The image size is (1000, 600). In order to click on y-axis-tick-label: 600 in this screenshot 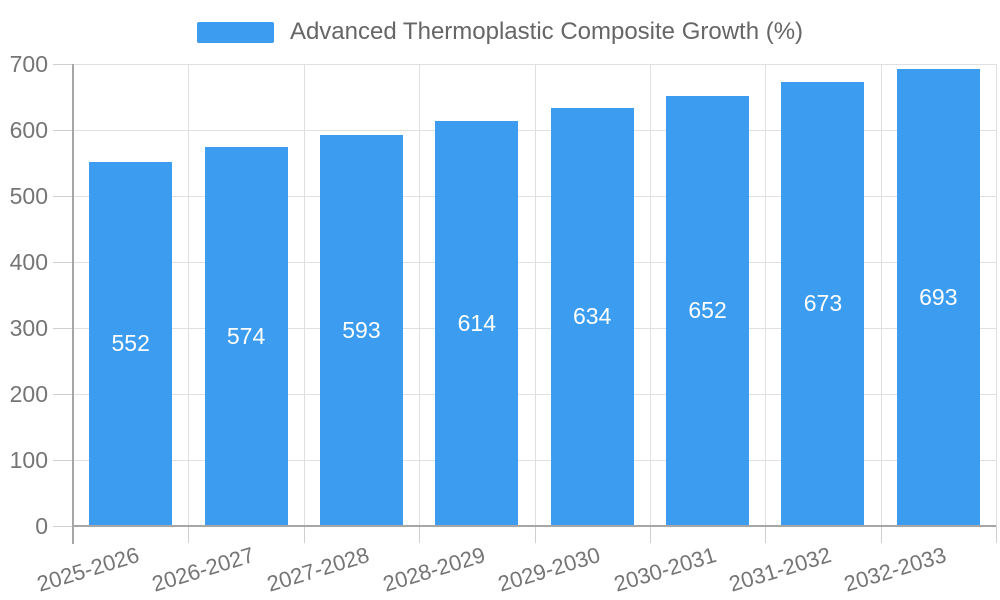, I will do `click(28, 130)`.